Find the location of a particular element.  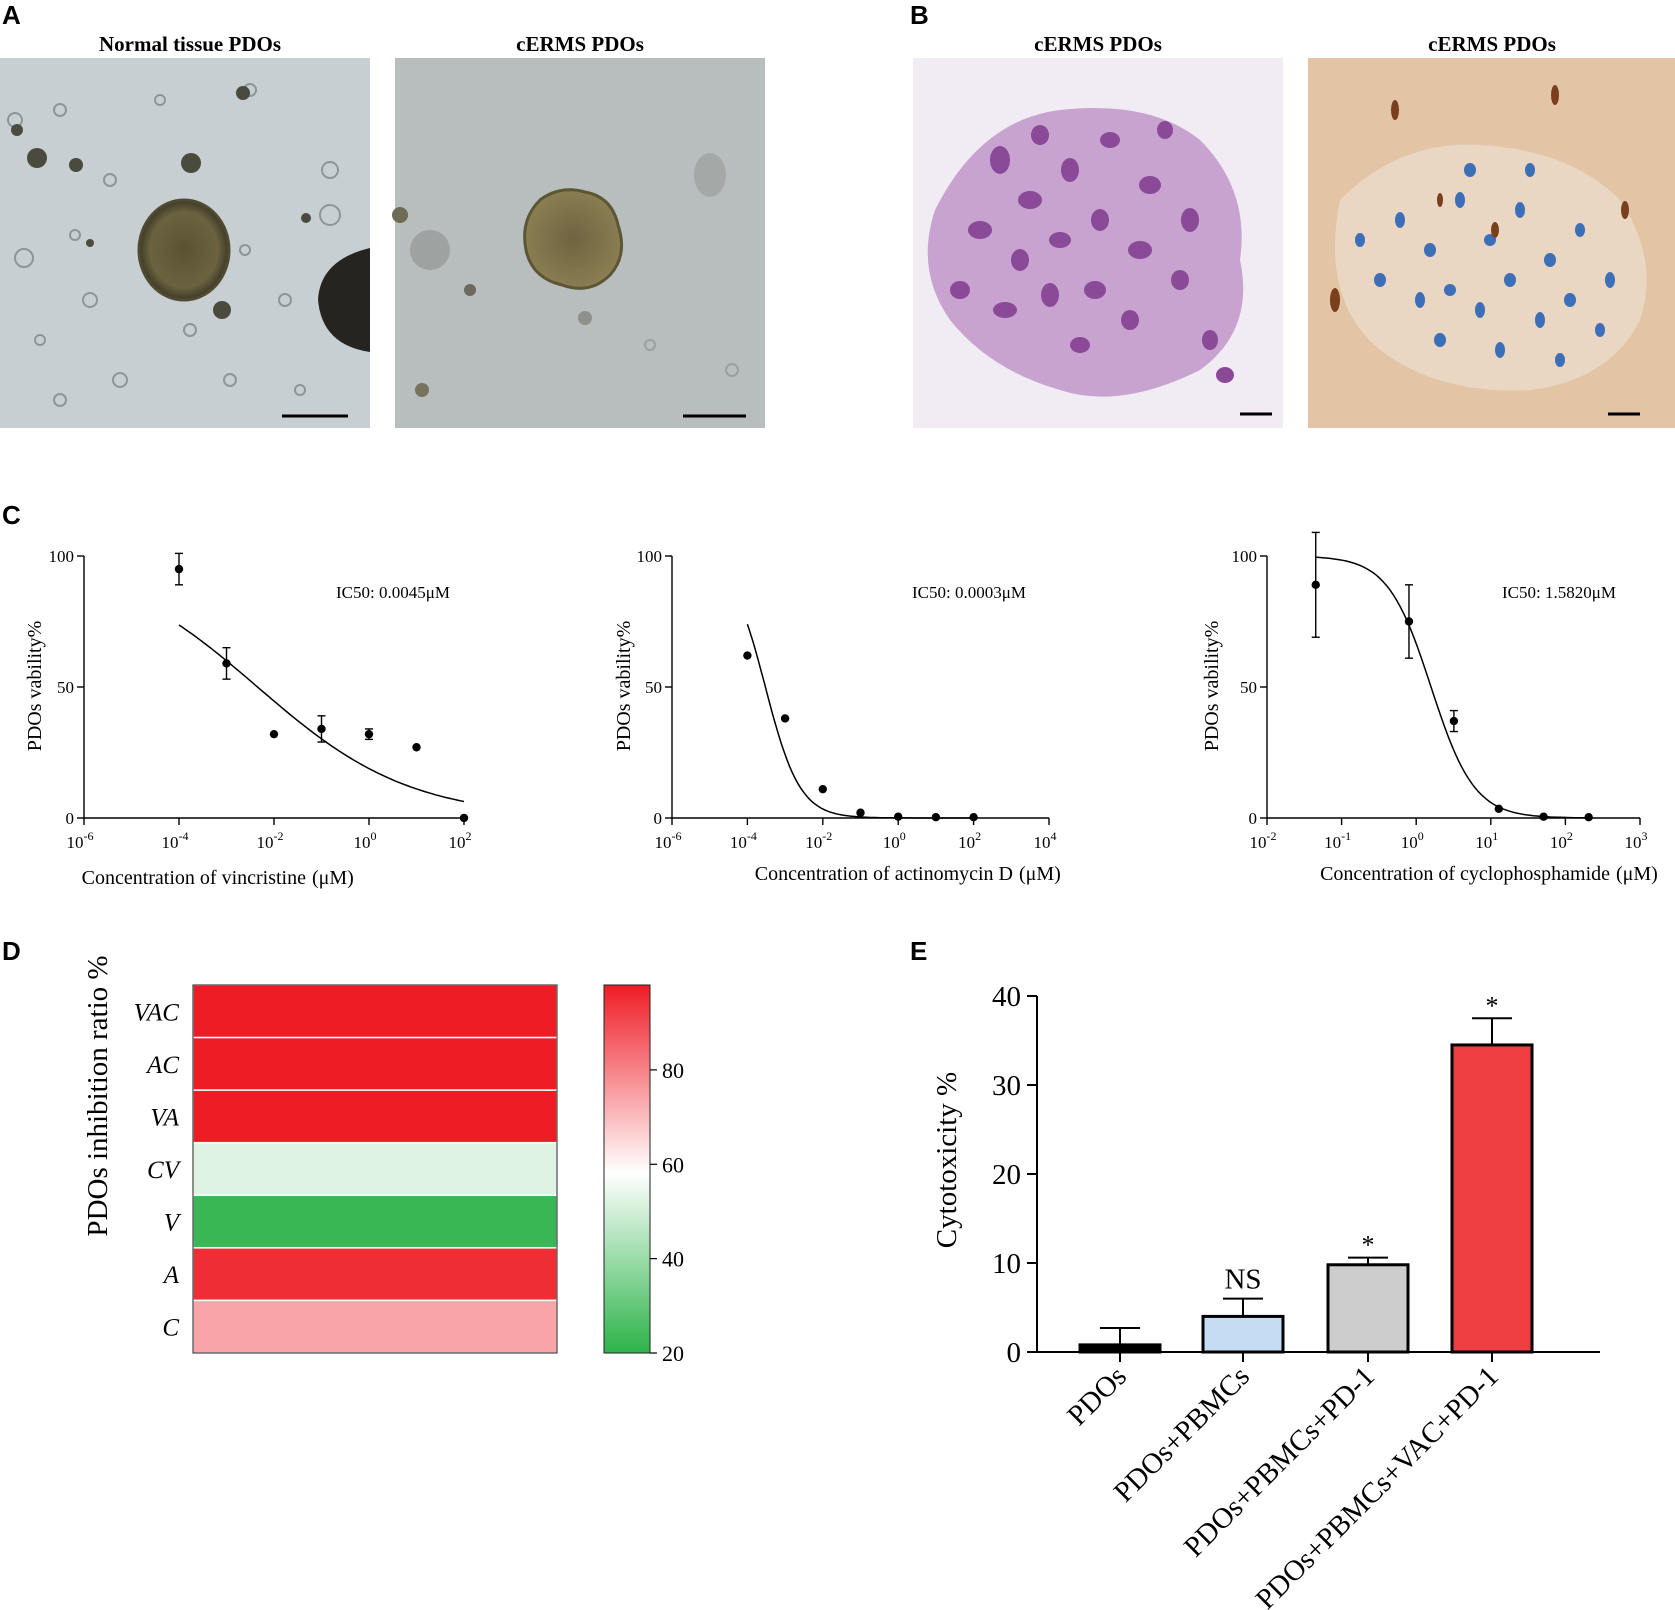

colorbar-tick-label: 60 is located at coordinates (673, 1164).